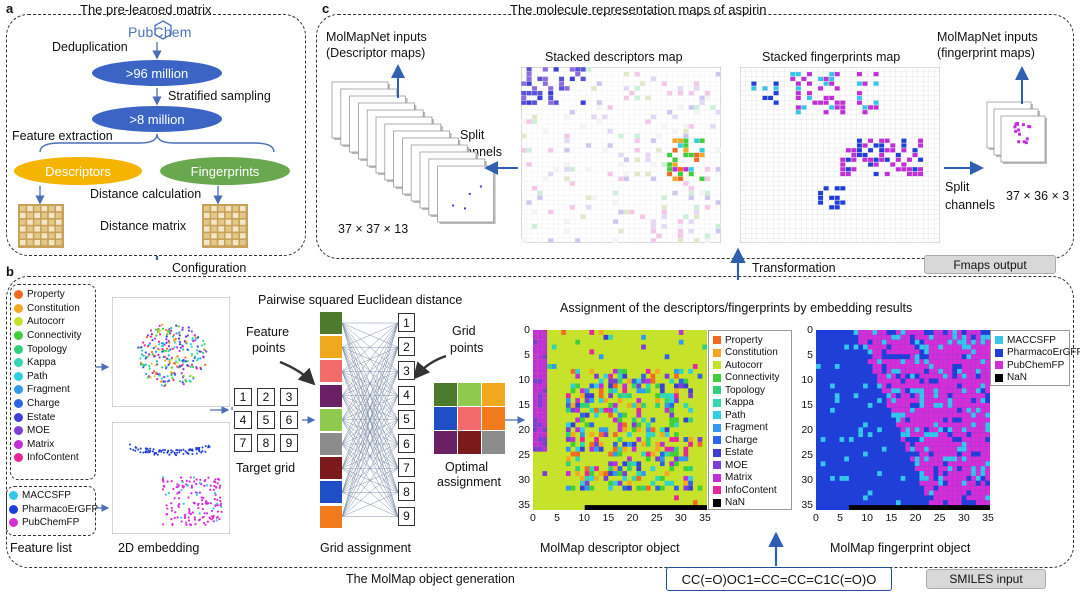 The image size is (1080, 594). Describe the element at coordinates (171, 478) in the screenshot. I see `embedding-fp-plot` at that location.